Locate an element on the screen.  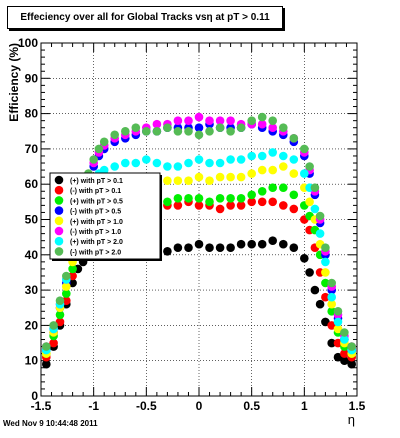
legend-label: (-) with pT > 0.1 is located at coordinates (95, 191).